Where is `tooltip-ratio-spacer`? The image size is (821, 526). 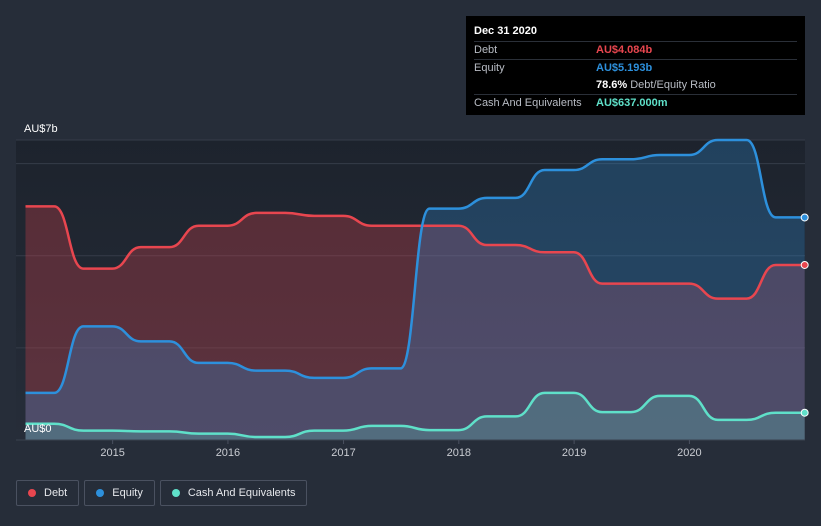
tooltip-ratio-spacer is located at coordinates (535, 85).